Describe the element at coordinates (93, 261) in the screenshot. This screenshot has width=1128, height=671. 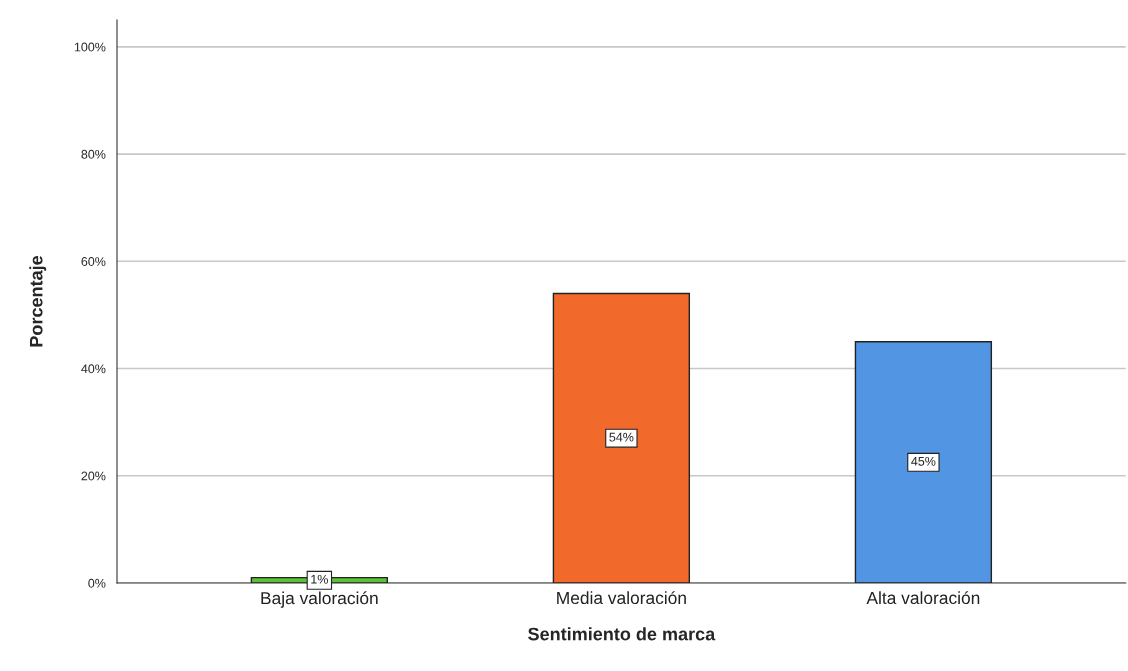
I see `y-tick-label: 60%` at that location.